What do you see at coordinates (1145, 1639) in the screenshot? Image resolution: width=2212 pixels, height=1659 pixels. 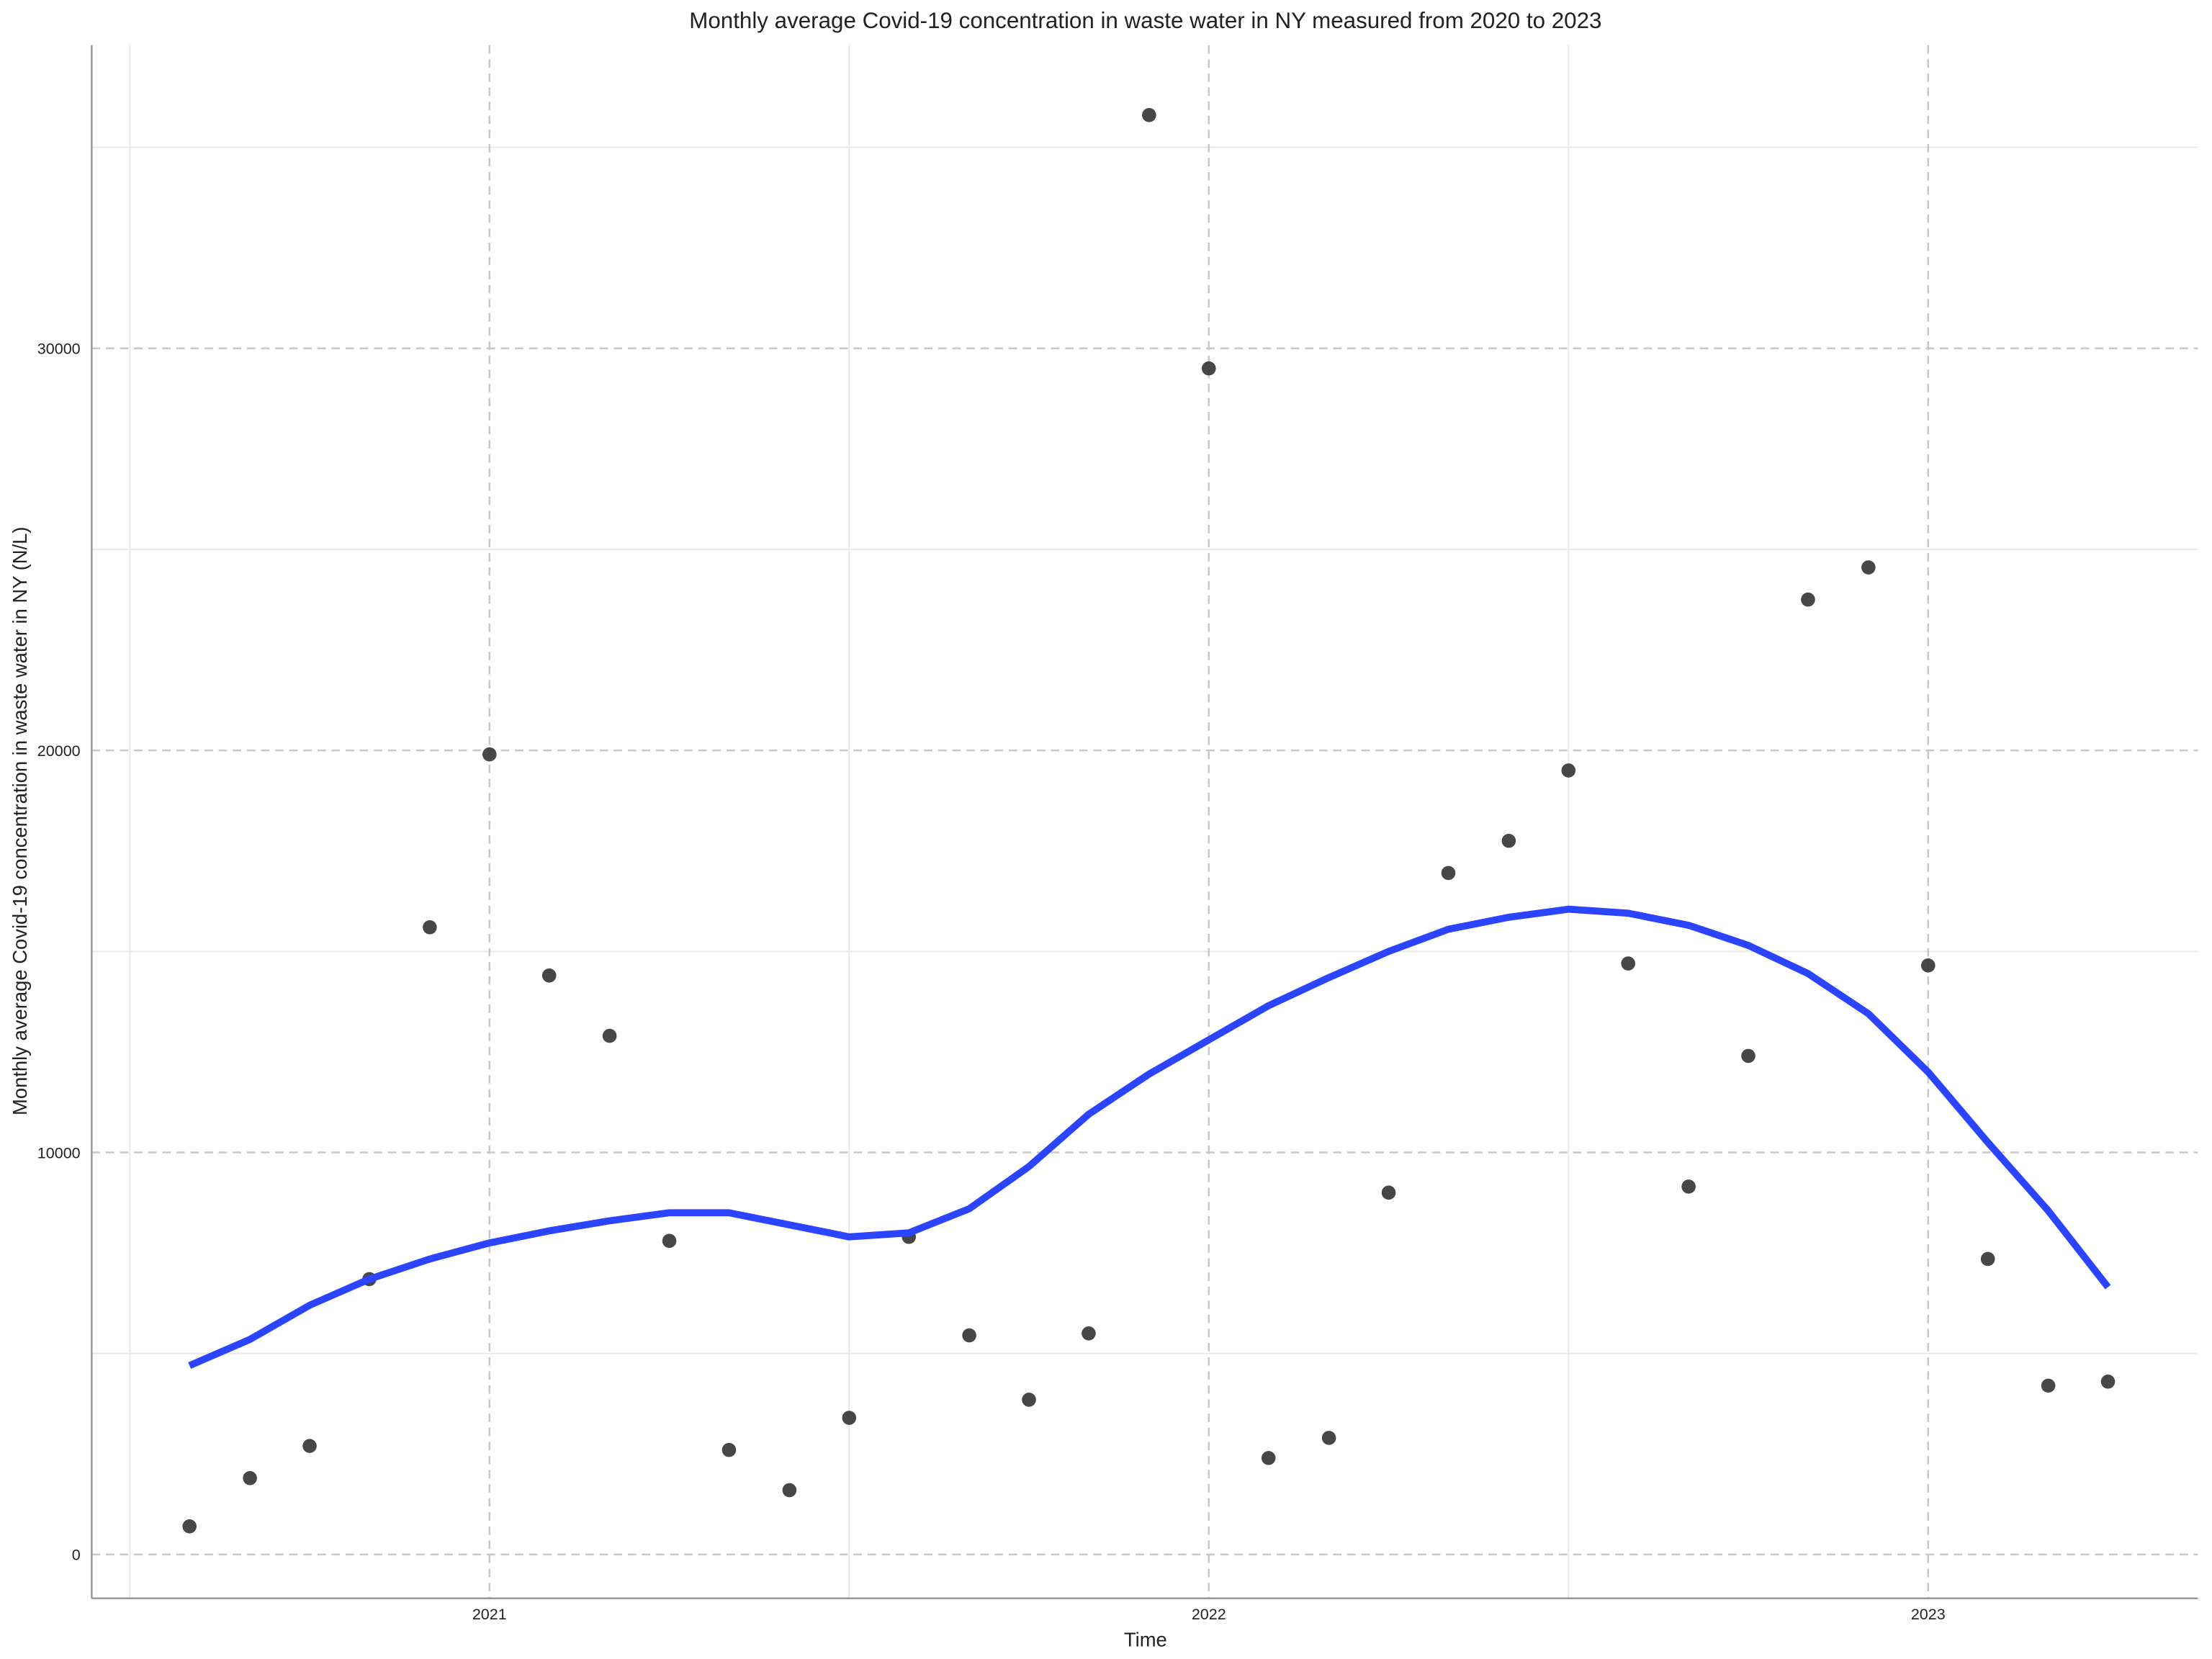 I see `x-axis-label: Time` at bounding box center [1145, 1639].